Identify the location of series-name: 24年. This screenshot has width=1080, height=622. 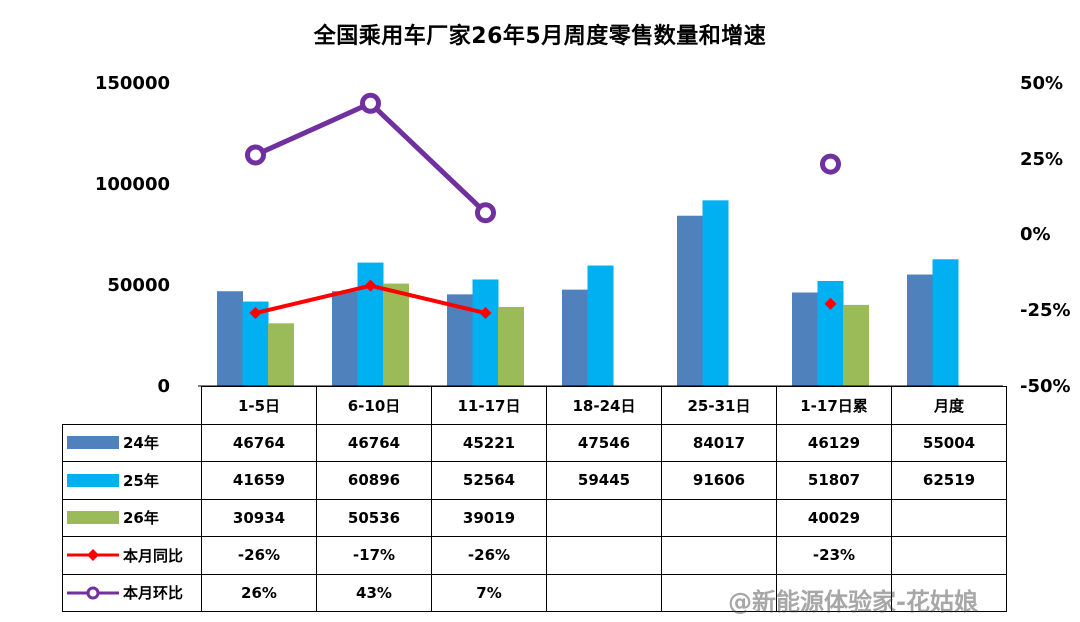
(141, 443).